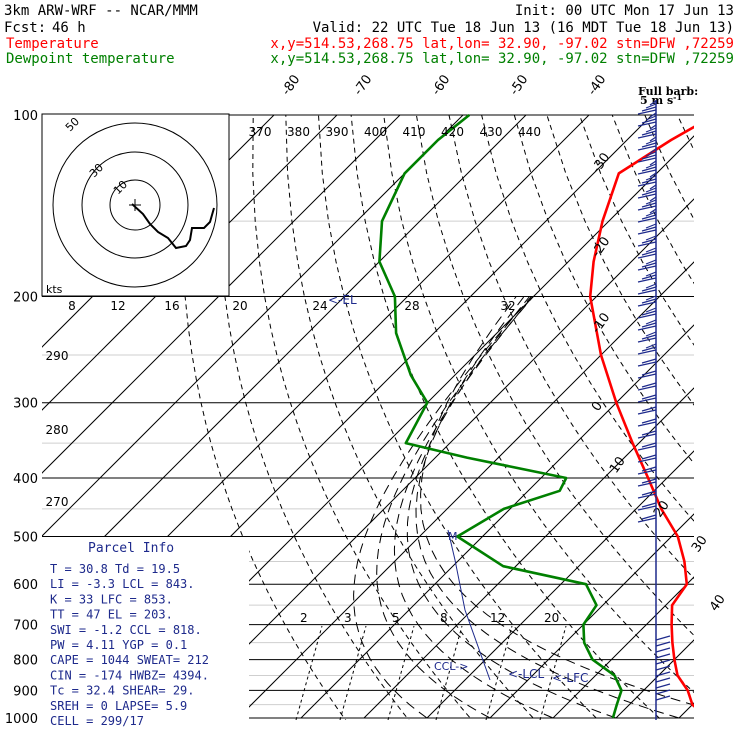 This screenshot has width=740, height=740. Describe the element at coordinates (97, 721) in the screenshot. I see `parcel-info-row: CELL = 299/17` at that location.